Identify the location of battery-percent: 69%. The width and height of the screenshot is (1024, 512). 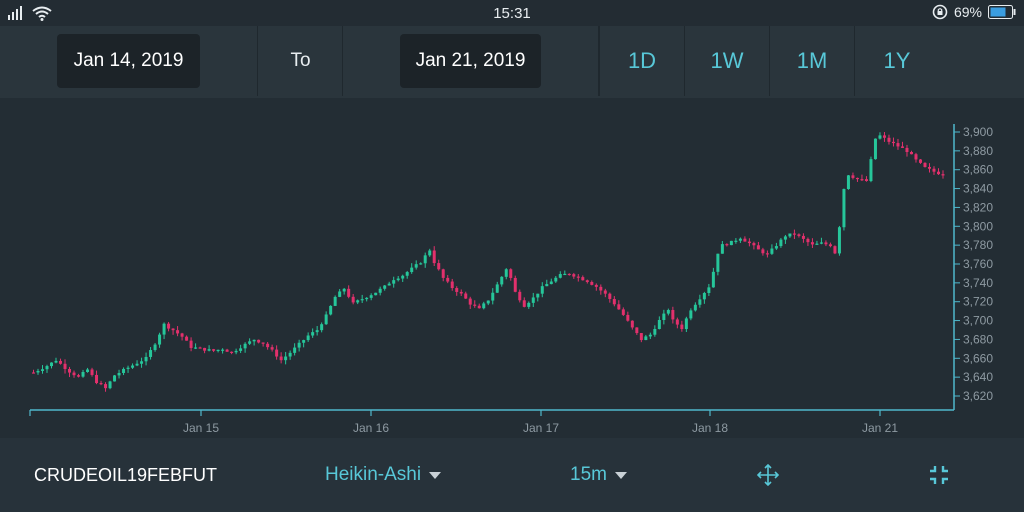
(967, 12).